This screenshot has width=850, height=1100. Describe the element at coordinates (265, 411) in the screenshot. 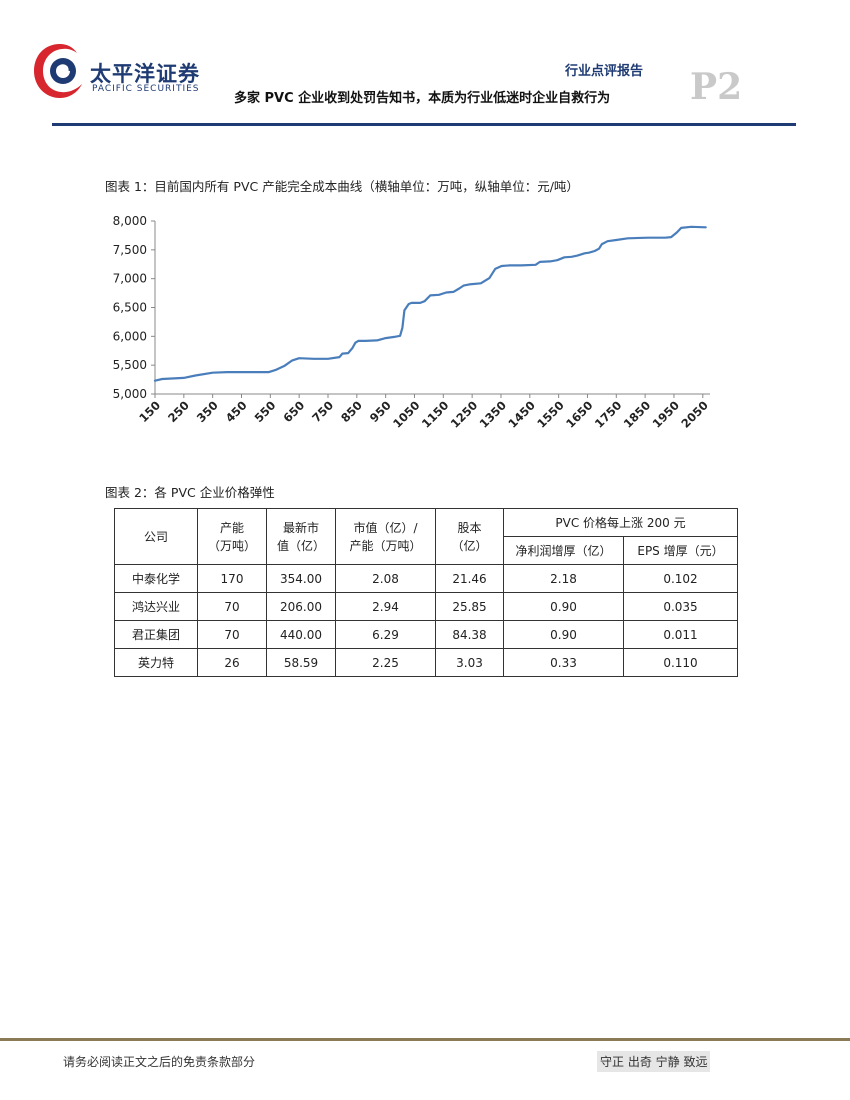

I see `x-tick-label: 550` at that location.